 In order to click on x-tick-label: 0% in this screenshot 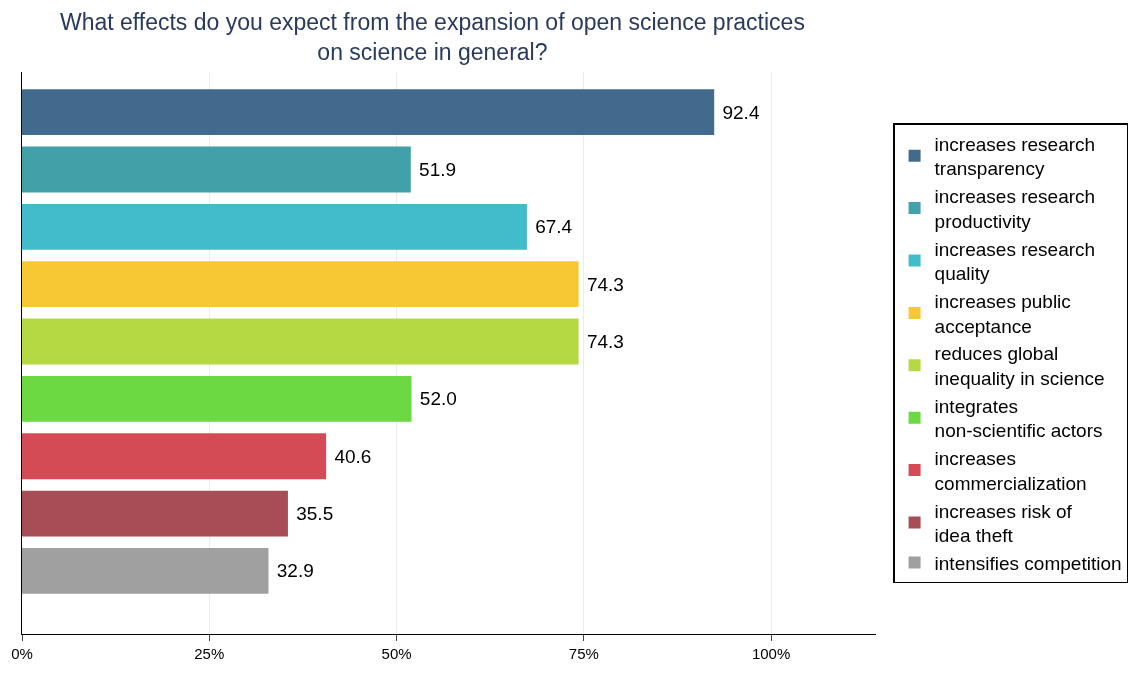, I will do `click(22, 653)`.